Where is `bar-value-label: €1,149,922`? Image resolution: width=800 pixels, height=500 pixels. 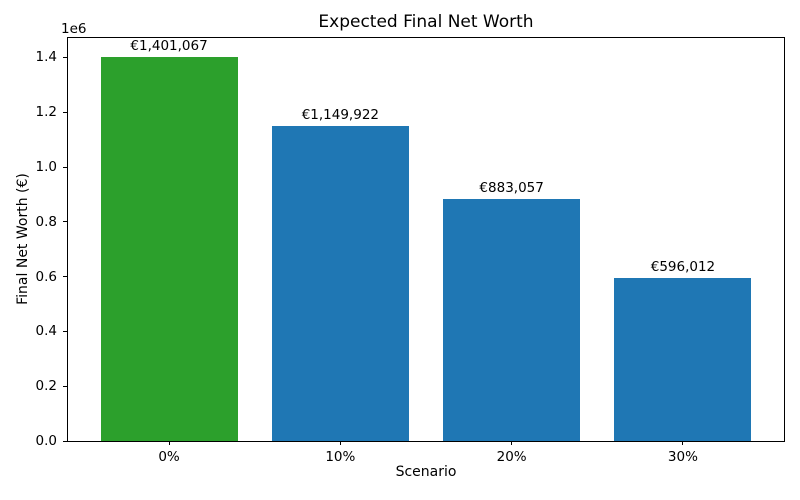 bar-value-label: €1,149,922 is located at coordinates (340, 115).